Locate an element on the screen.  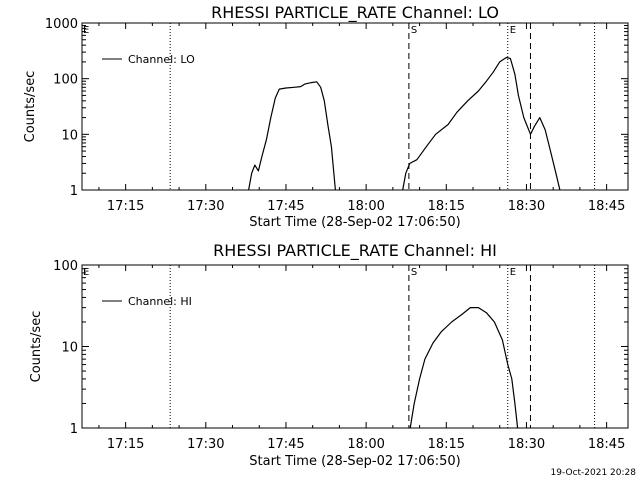
y-tick-label: 1000 is located at coordinates (61, 24).